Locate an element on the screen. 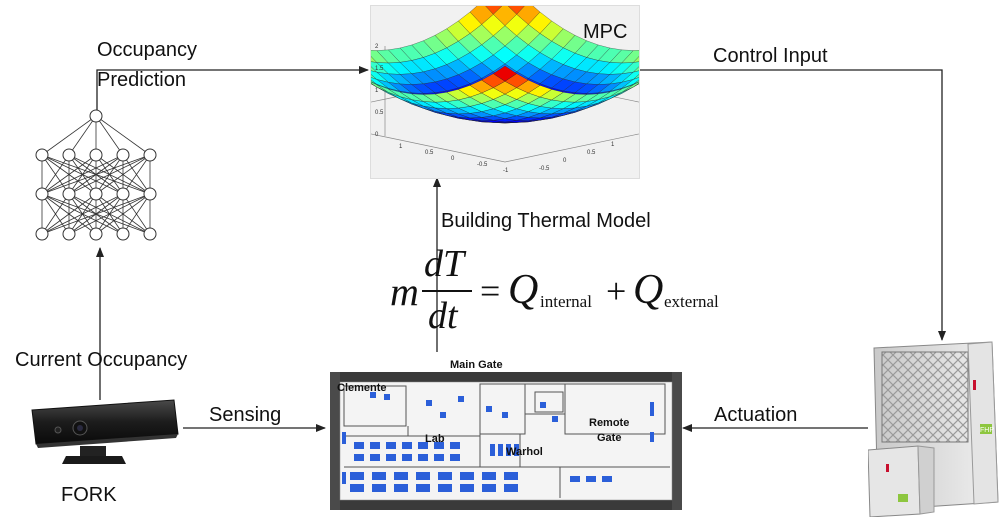  eq-sub1: internal is located at coordinates (566, 301).